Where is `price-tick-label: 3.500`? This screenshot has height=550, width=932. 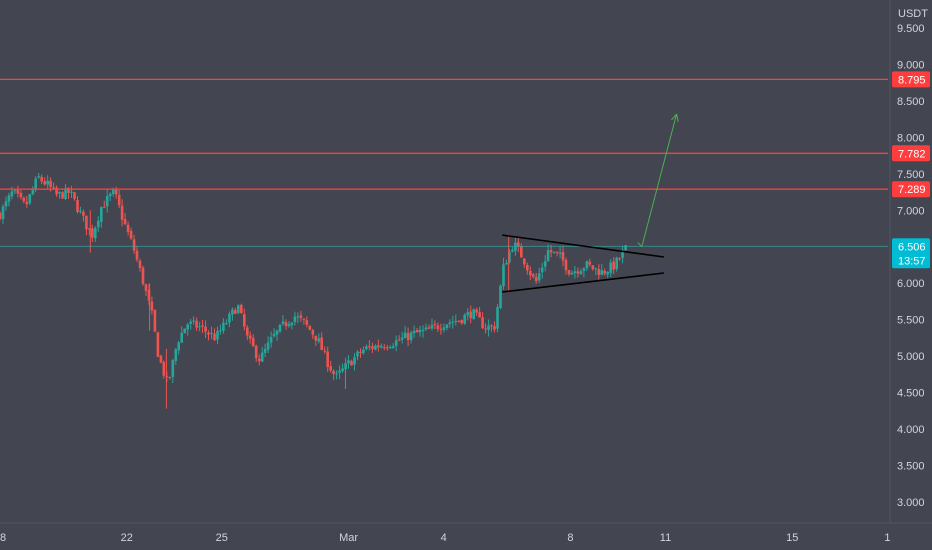
price-tick-label: 3.500 is located at coordinates (911, 467).